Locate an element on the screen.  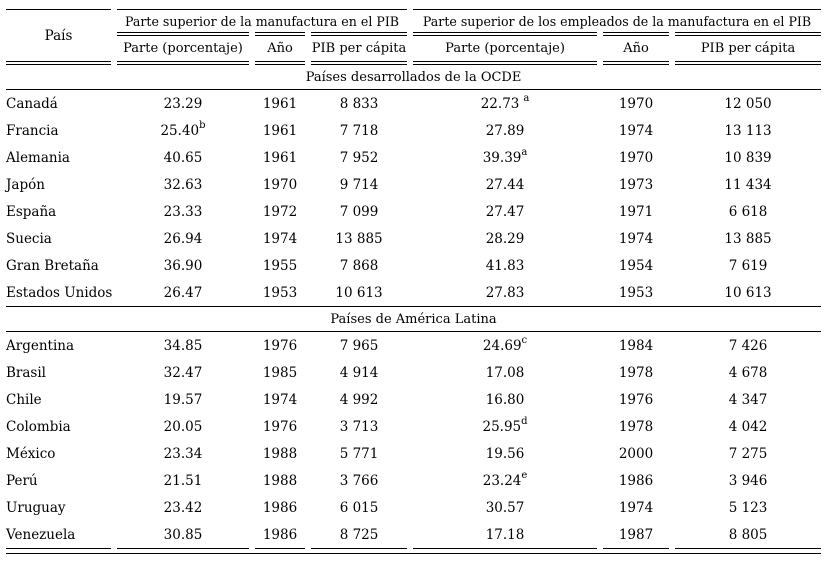
country-cell: Brasil is located at coordinates (26, 372).